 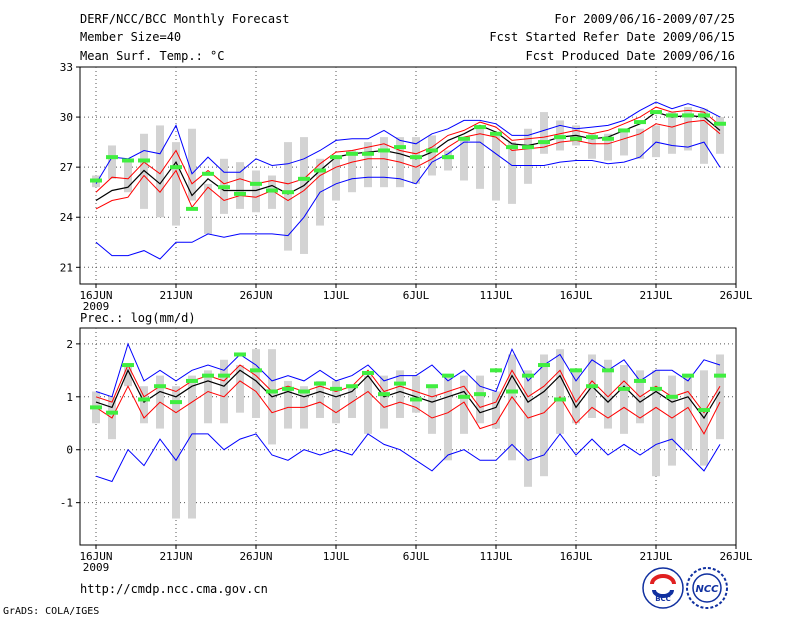 What do you see at coordinates (67, 217) in the screenshot?
I see `y-tick-label: 24` at bounding box center [67, 217].